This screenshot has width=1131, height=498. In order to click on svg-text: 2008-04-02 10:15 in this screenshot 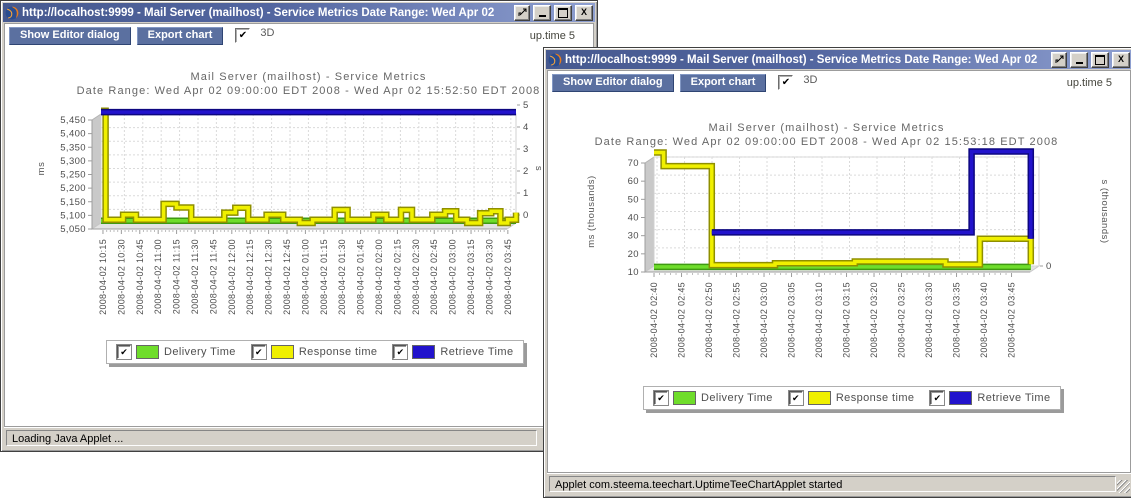, I will do `click(103, 277)`.